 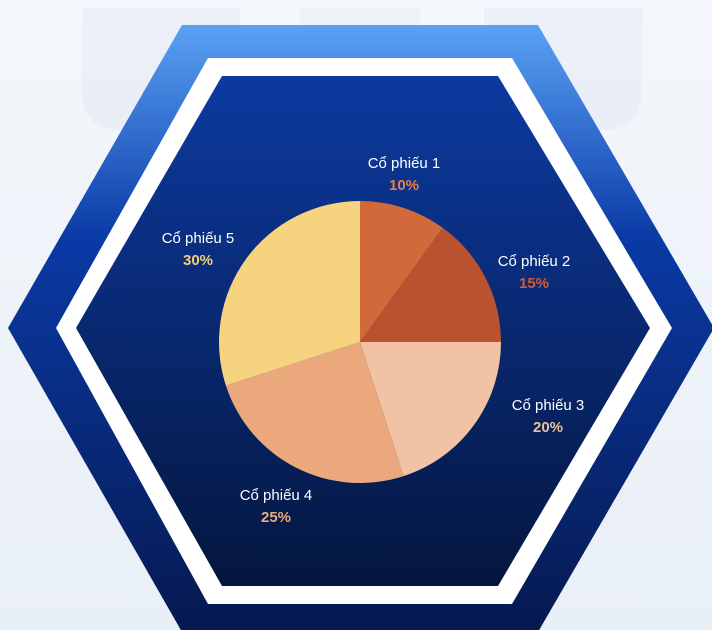 What do you see at coordinates (534, 283) in the screenshot?
I see `slice-value-2: 15%` at bounding box center [534, 283].